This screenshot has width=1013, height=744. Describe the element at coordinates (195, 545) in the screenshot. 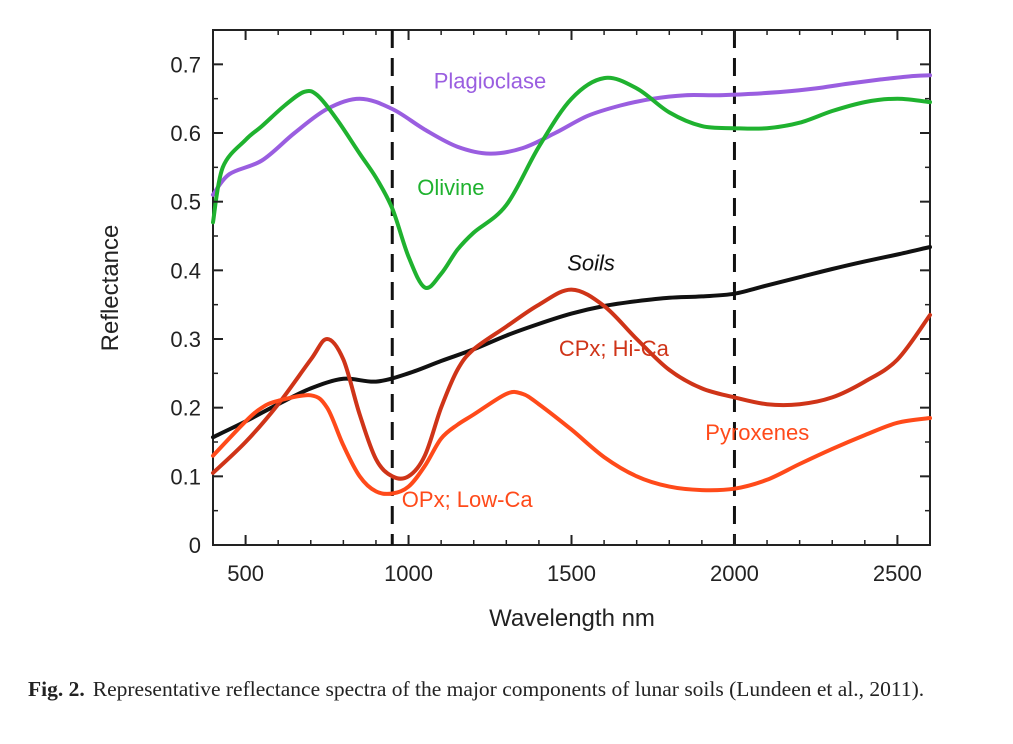

I see `y-tick-label: 0` at that location.